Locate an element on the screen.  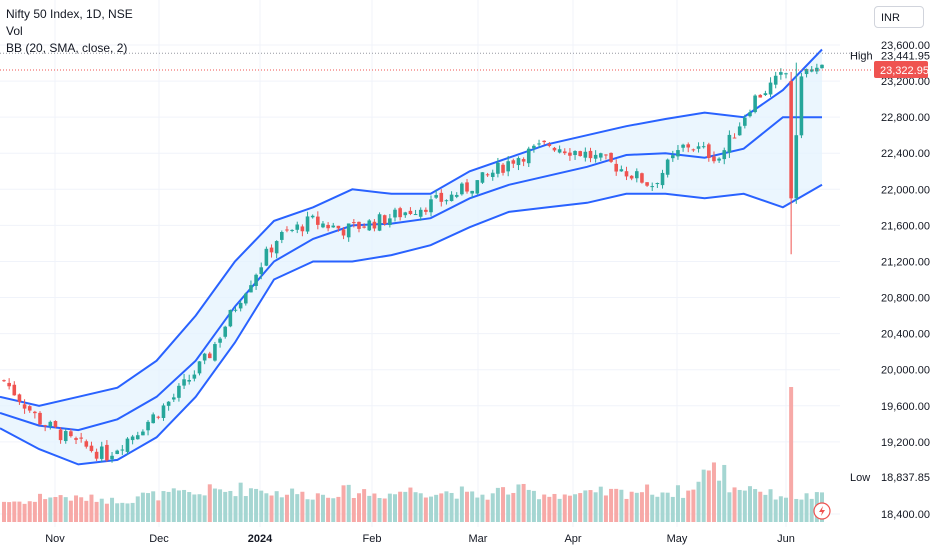
y-tick-label: 19,200.00 is located at coordinates (905, 443).